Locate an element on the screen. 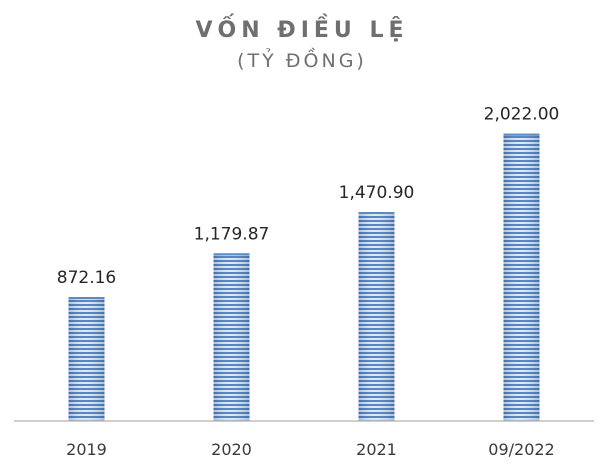 This screenshot has height=476, width=604. data-label-2021: 1,470.90 is located at coordinates (377, 193).